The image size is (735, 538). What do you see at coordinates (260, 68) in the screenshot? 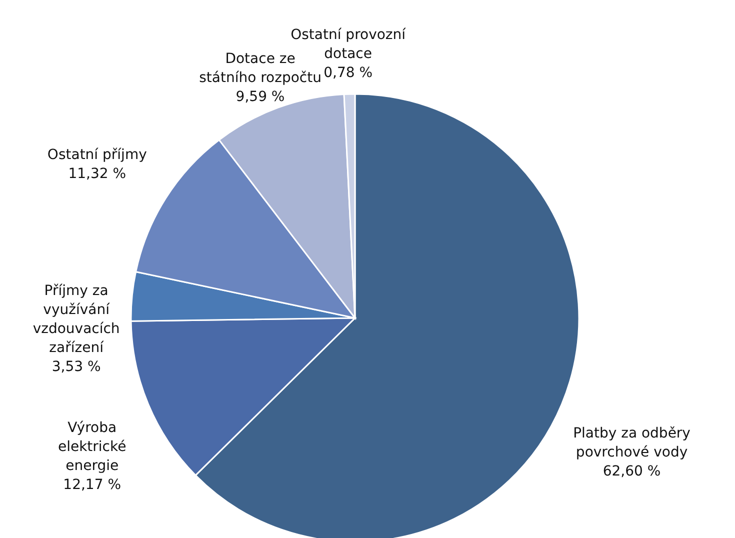
I see `slice-label: Dotace ze státního rozpočtu` at bounding box center [260, 68].